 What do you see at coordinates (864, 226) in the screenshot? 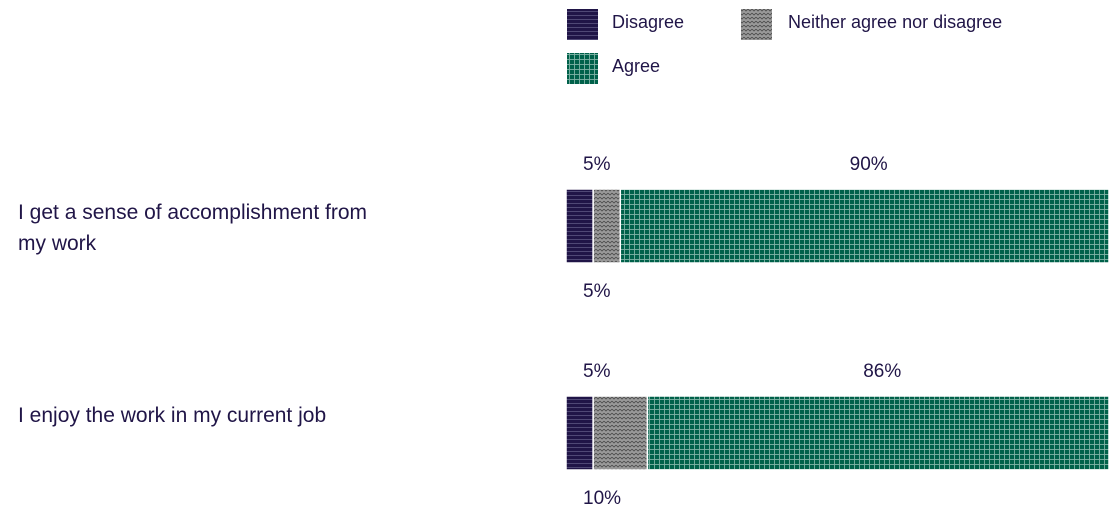
I see `bar-agree-q1` at bounding box center [864, 226].